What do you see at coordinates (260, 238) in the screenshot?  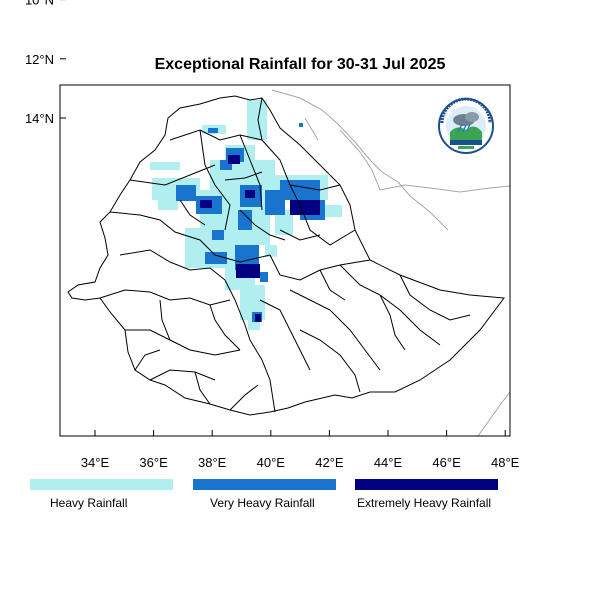 I see `rainfall-extremely-heavy` at bounding box center [260, 238].